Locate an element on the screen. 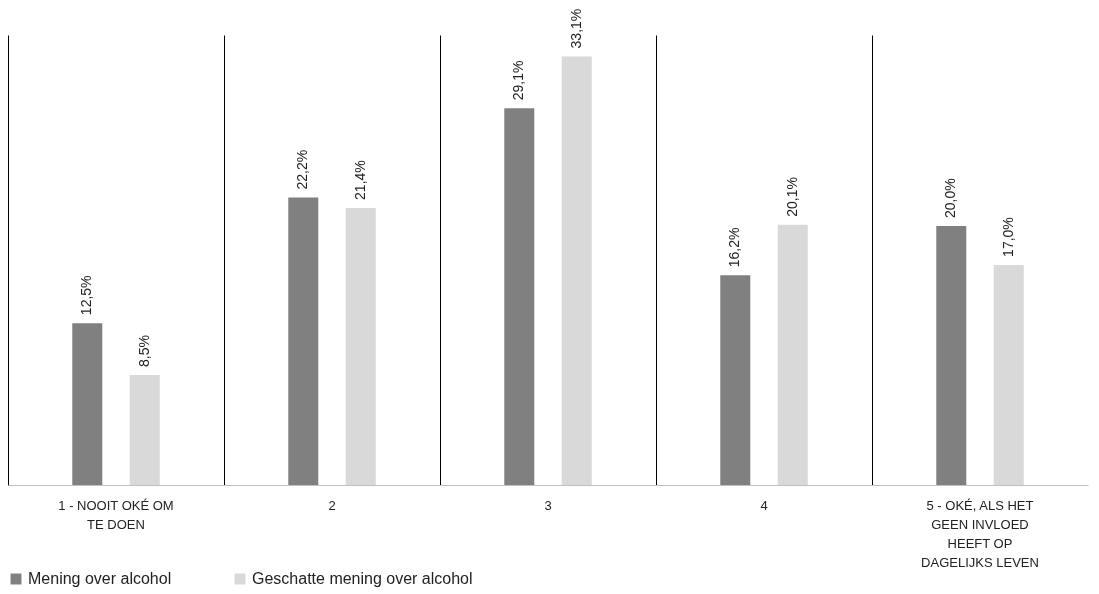 This screenshot has width=1099, height=594. data-label: 22,2% is located at coordinates (302, 169).